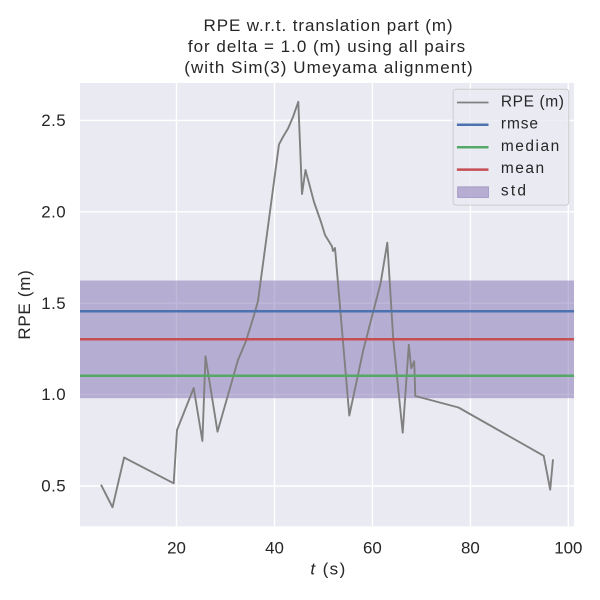  What do you see at coordinates (274, 548) in the screenshot?
I see `svg-text: 40` at bounding box center [274, 548].